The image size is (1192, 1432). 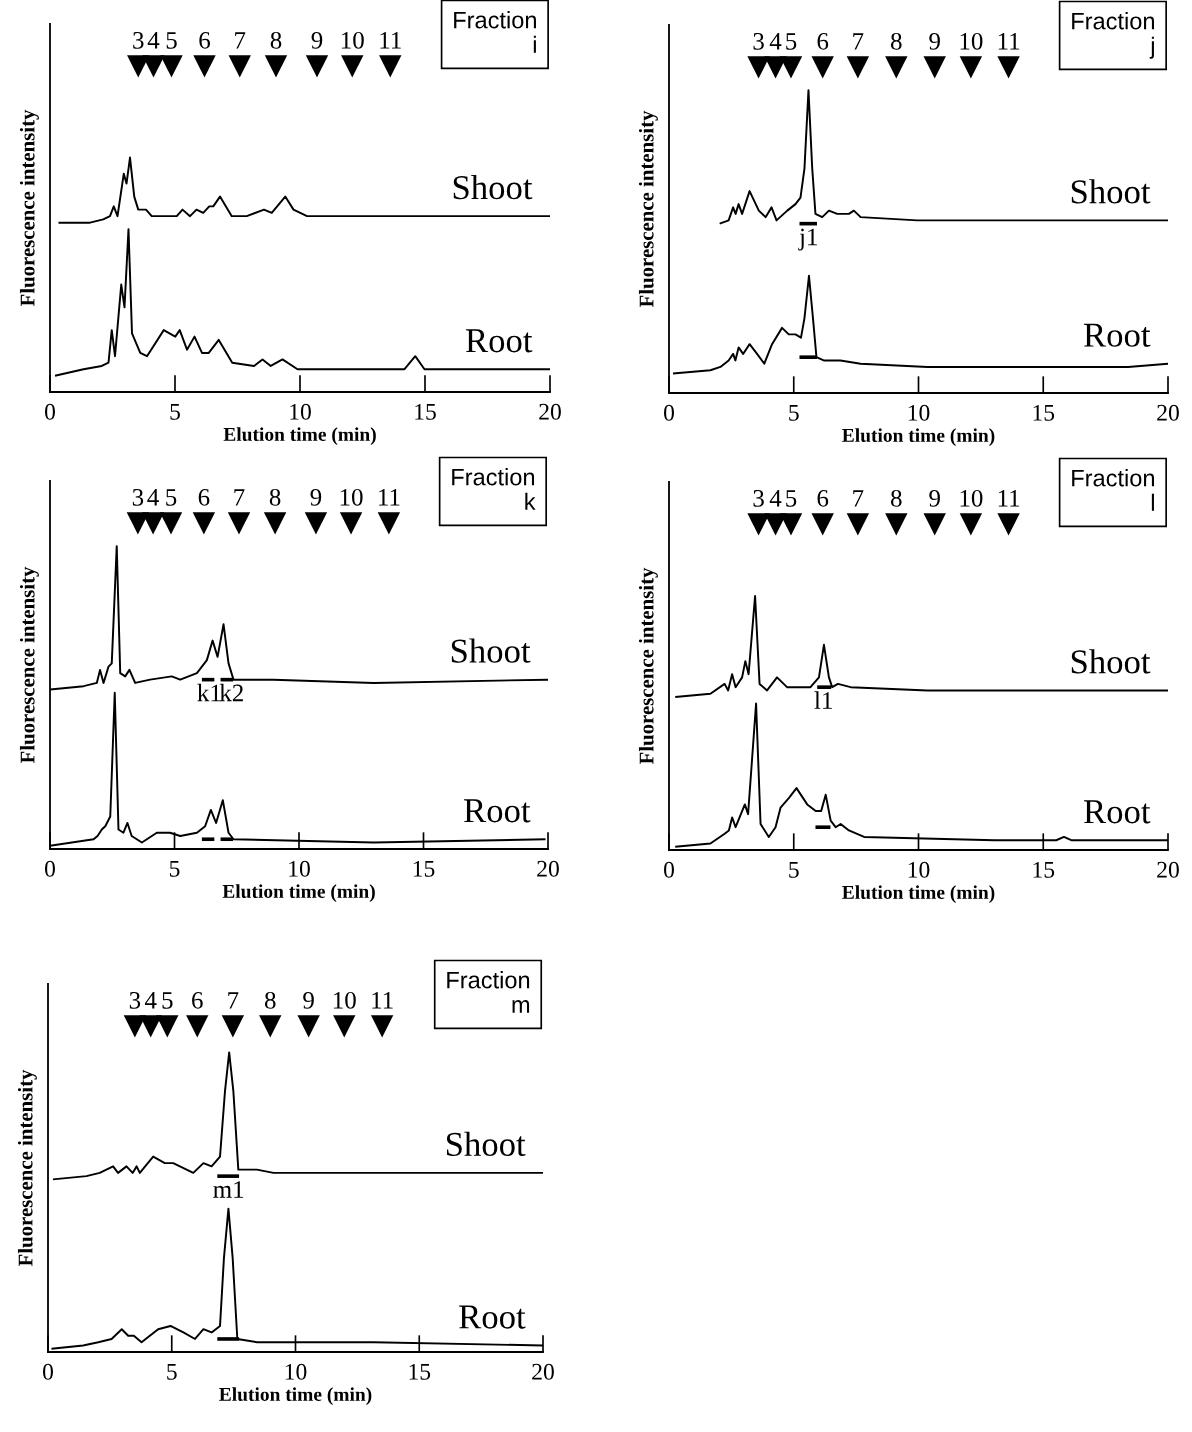 What do you see at coordinates (1113, 490) in the screenshot?
I see `text: Fraction l` at bounding box center [1113, 490].